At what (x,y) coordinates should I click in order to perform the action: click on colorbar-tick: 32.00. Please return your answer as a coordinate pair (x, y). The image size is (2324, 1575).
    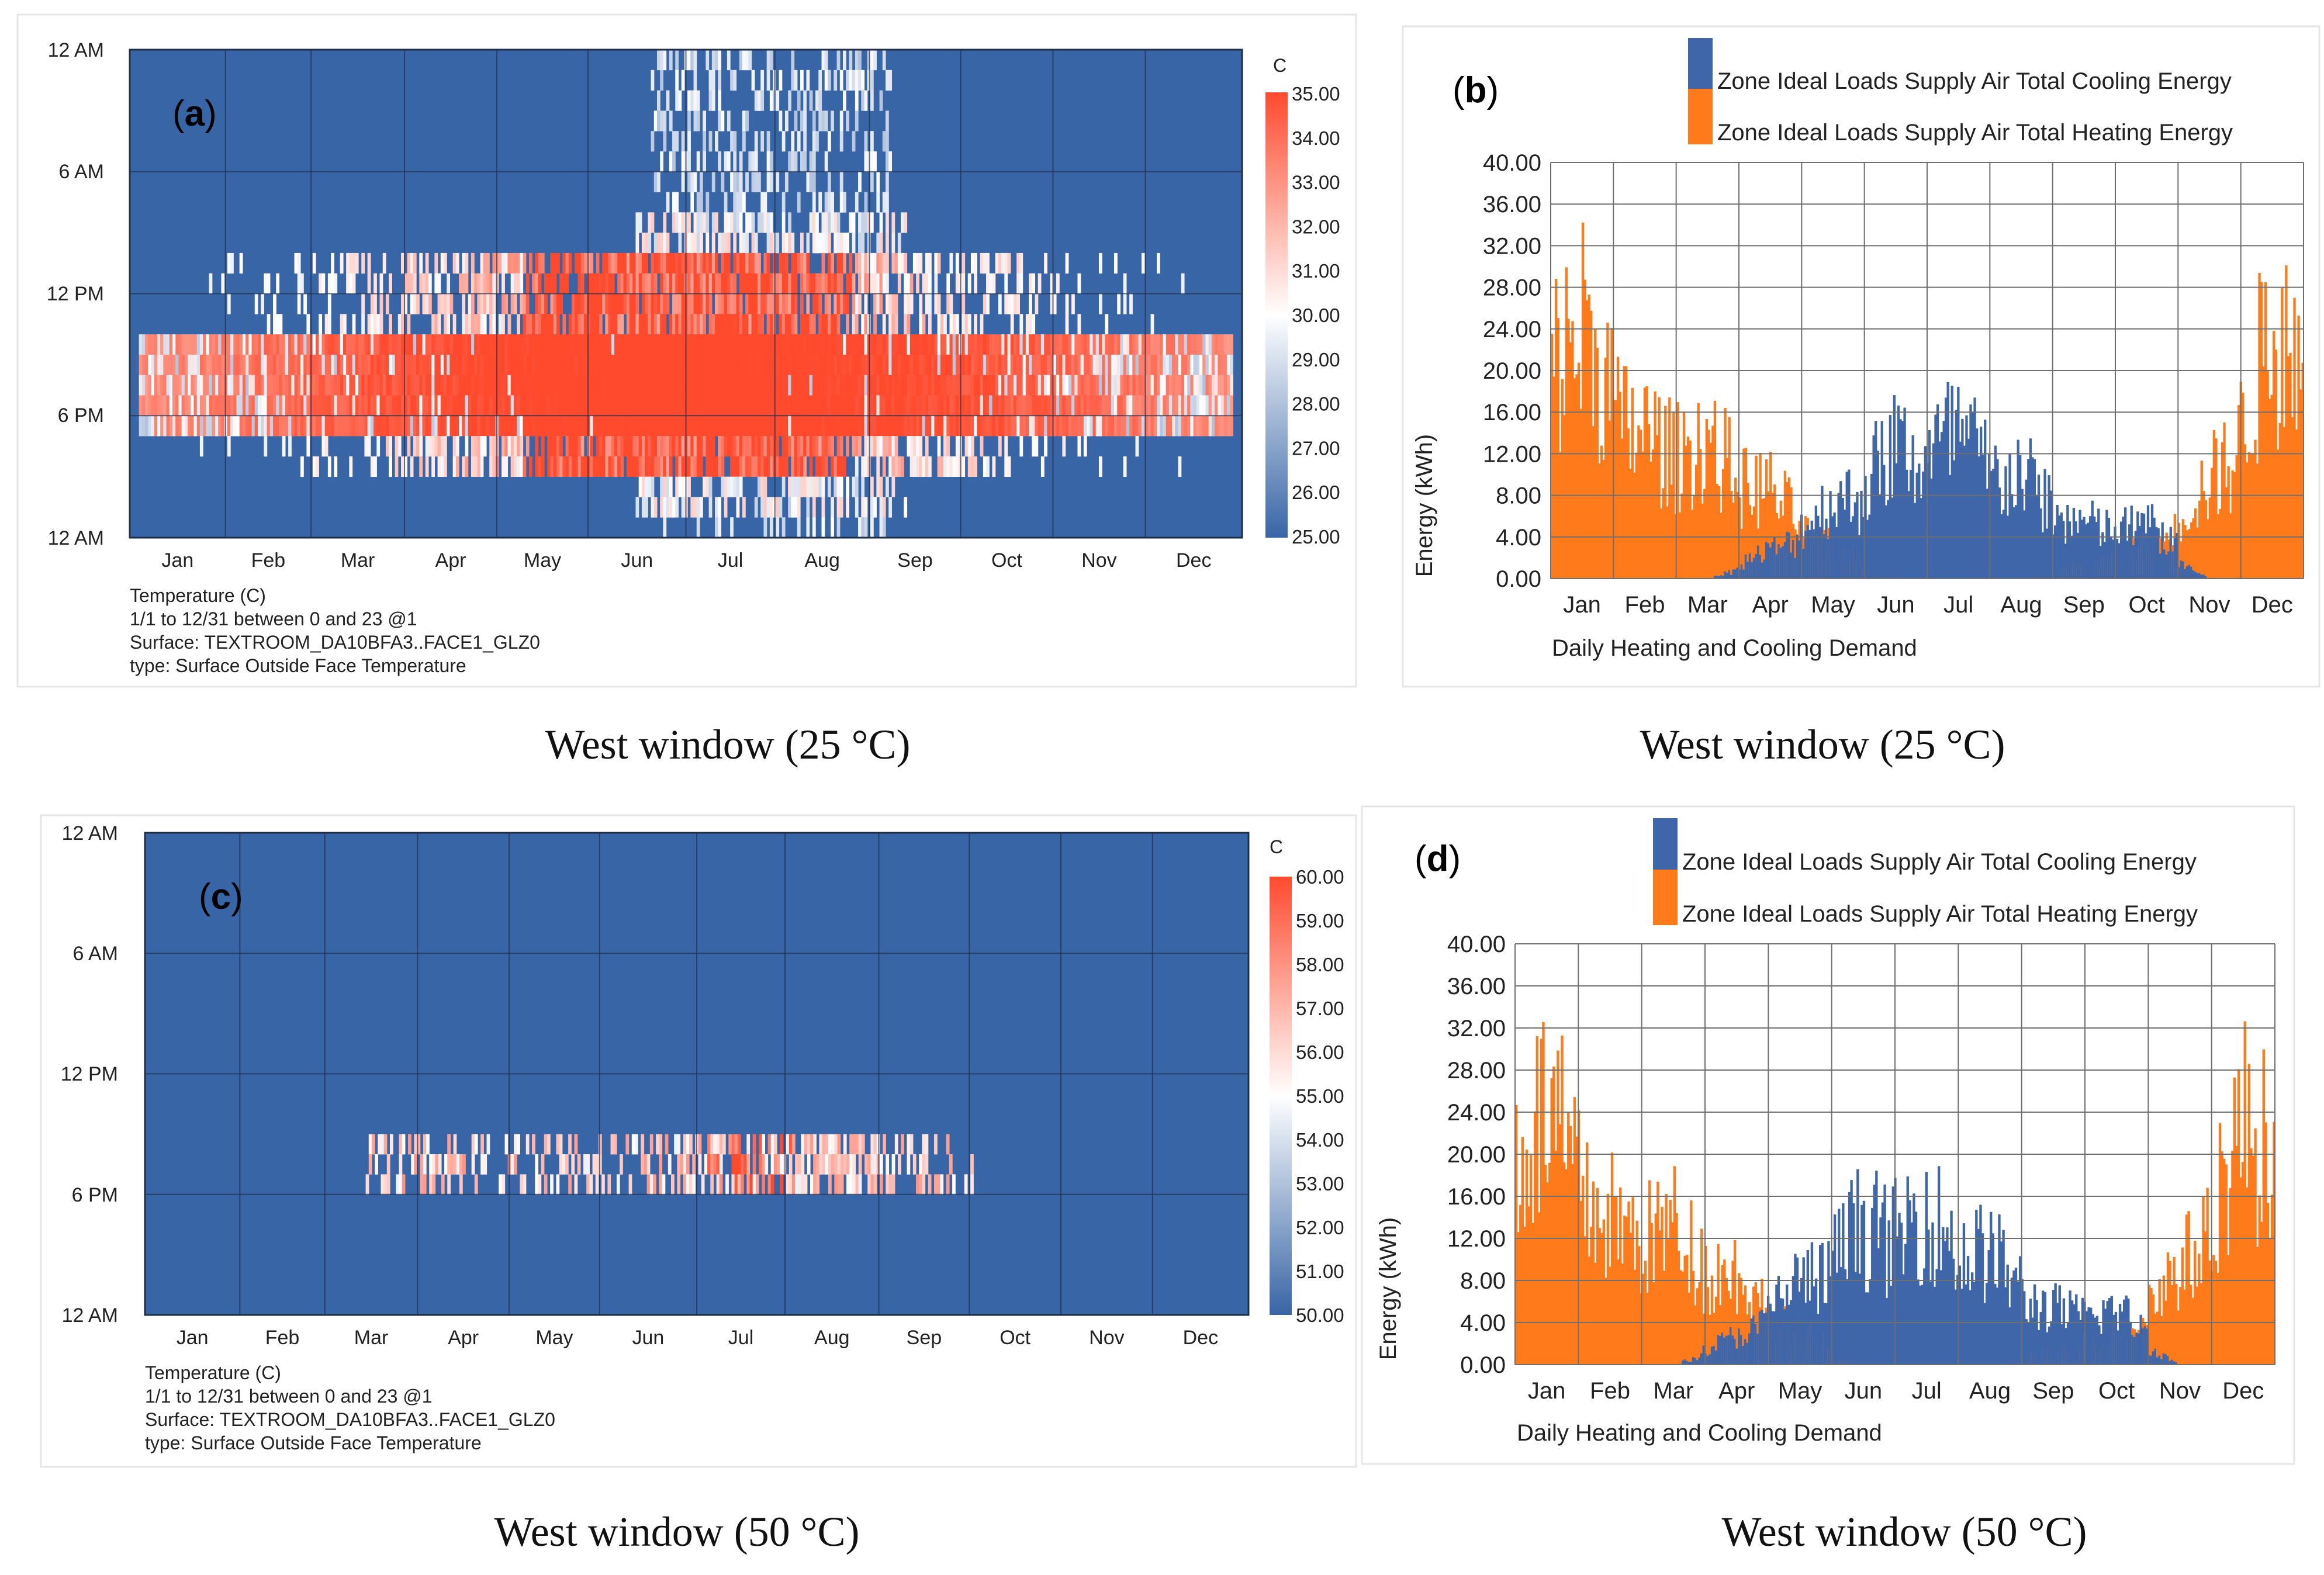
    Looking at the image, I should click on (1316, 226).